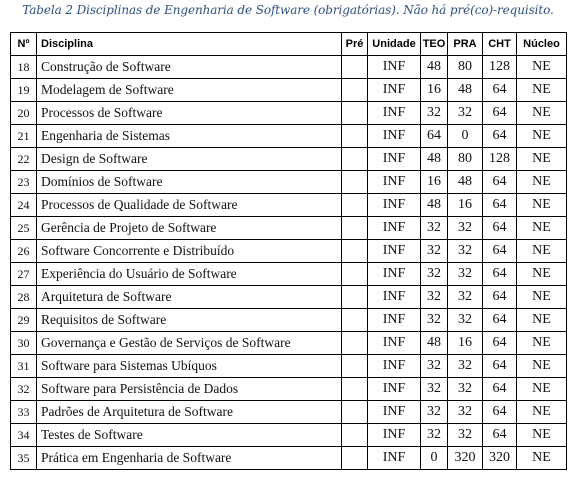 The width and height of the screenshot is (576, 477). Describe the element at coordinates (23, 44) in the screenshot. I see `header-num: Nº` at that location.